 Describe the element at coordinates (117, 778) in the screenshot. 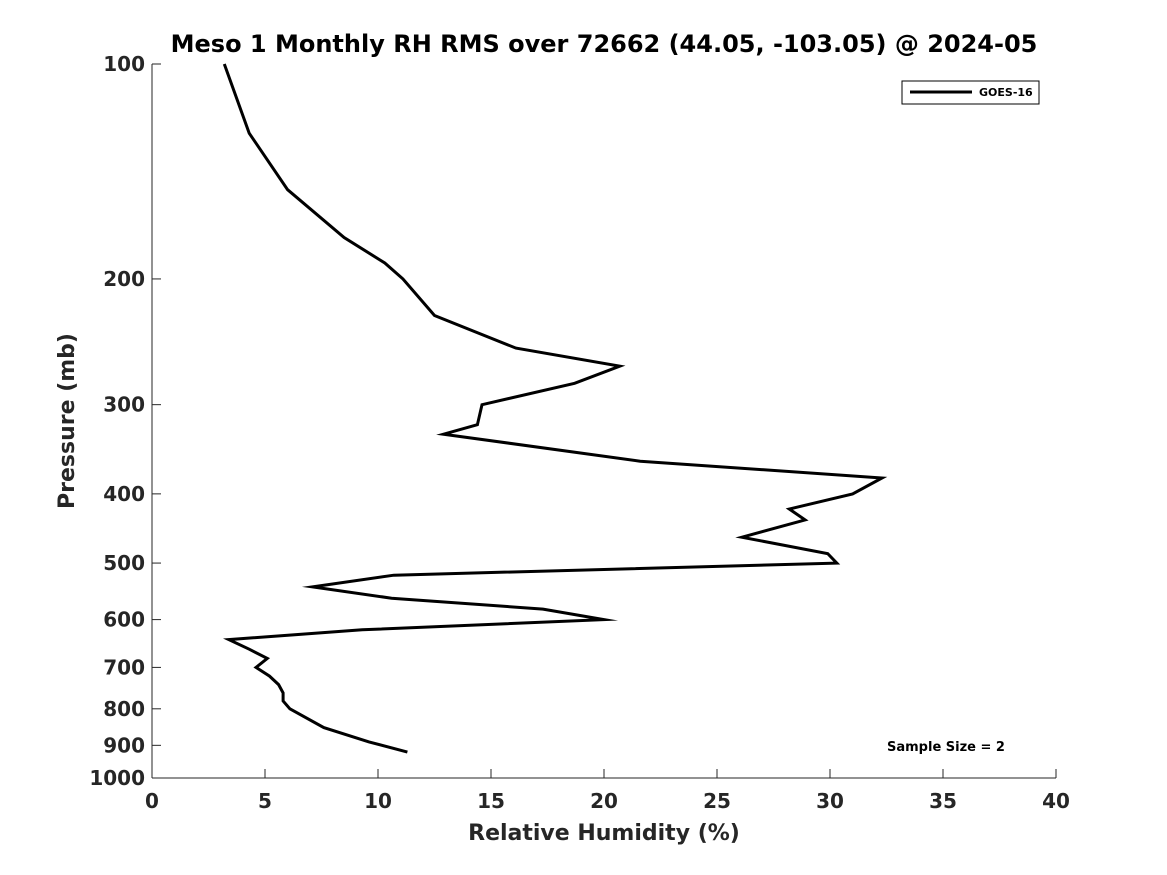

I see `y-tick-label: 1000` at that location.